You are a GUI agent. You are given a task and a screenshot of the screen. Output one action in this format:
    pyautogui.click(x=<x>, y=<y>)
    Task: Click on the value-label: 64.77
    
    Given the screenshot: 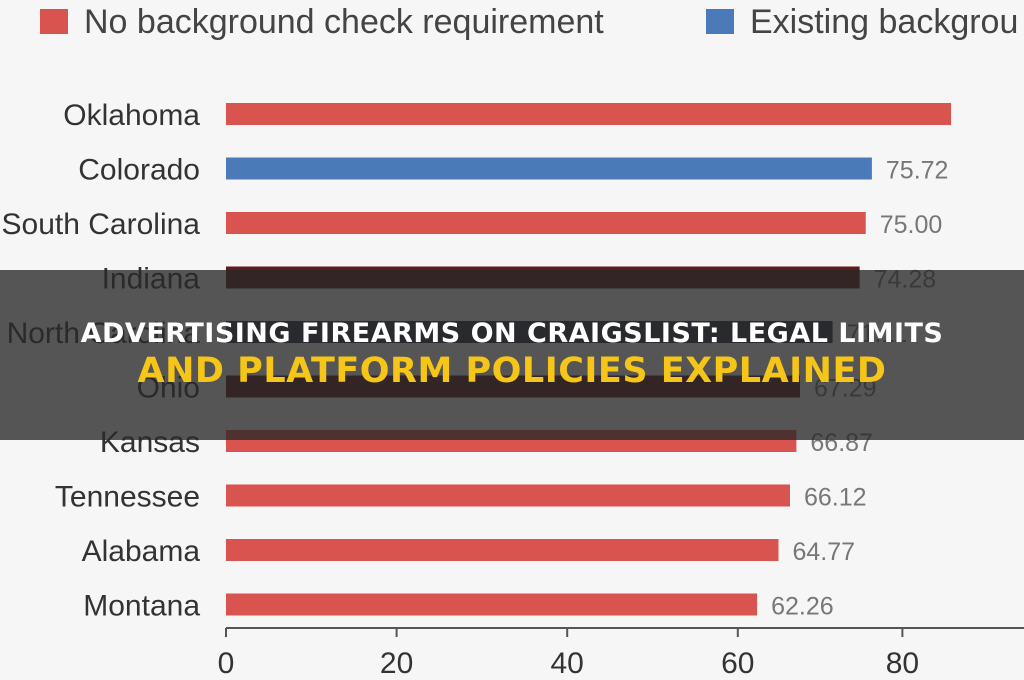 What is the action you would take?
    pyautogui.click(x=823, y=552)
    